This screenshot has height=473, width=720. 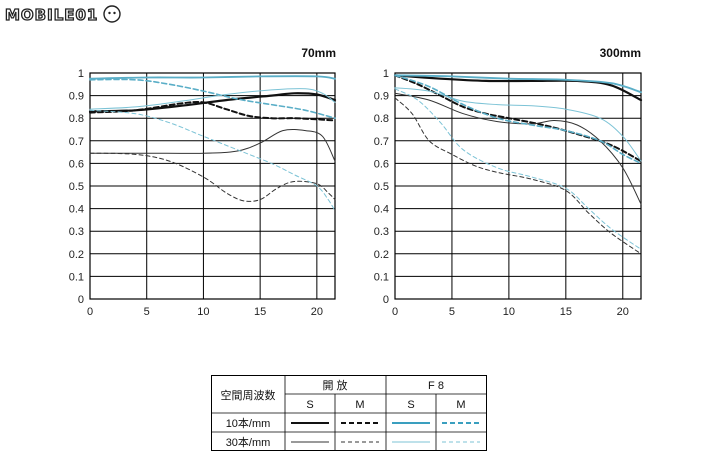 What do you see at coordinates (76, 277) in the screenshot?
I see `y-tick-70mm-1: 0.1` at bounding box center [76, 277].